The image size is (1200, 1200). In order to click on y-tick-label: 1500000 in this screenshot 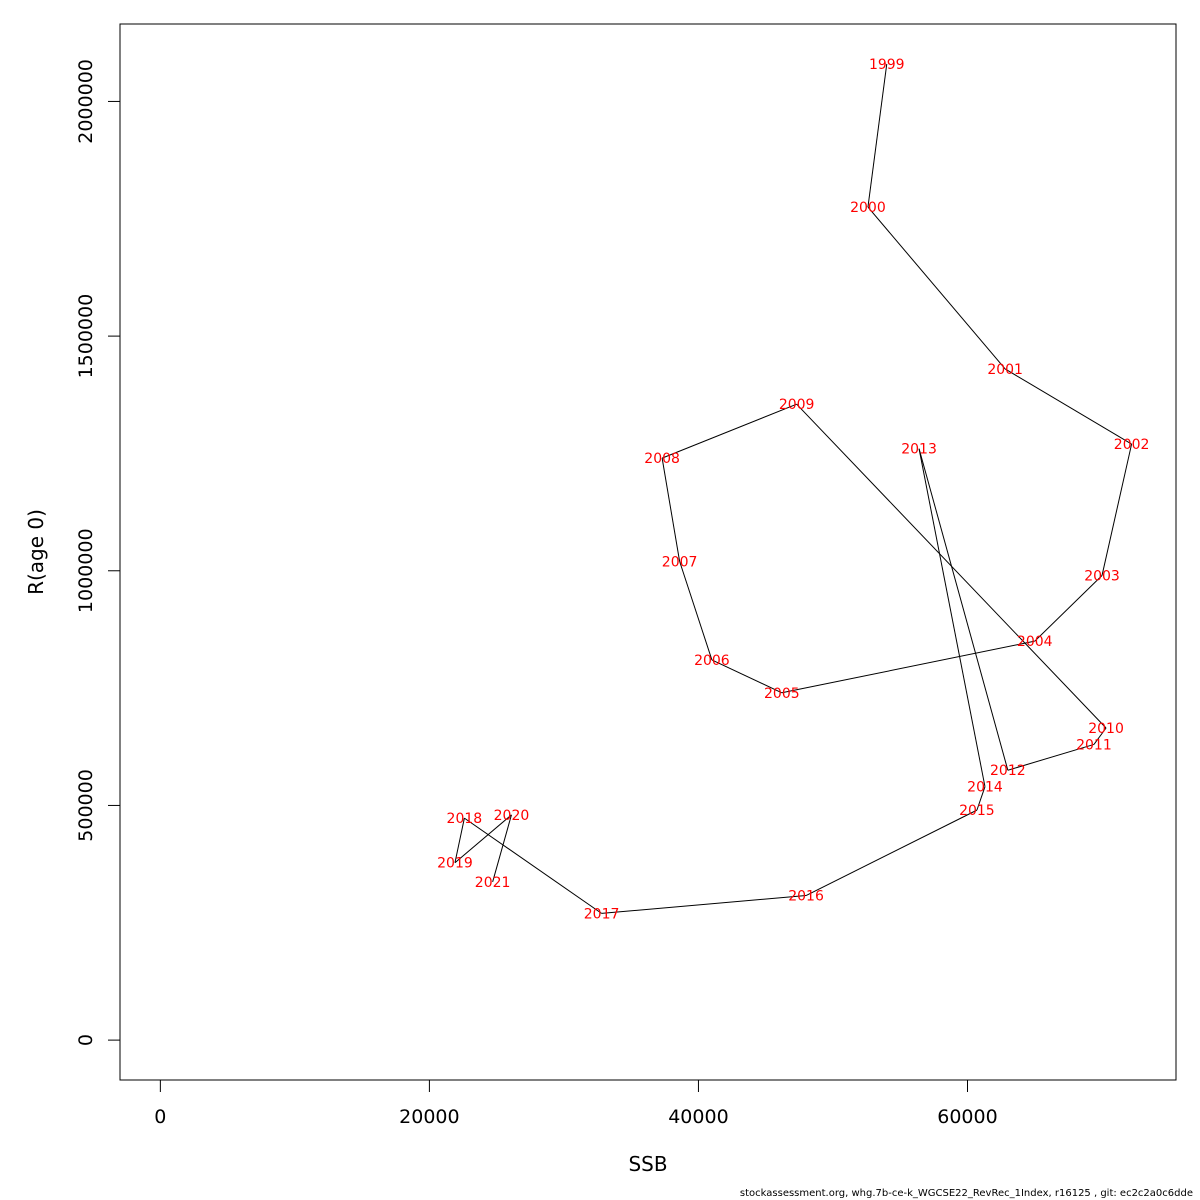, I will do `click(86, 336)`.